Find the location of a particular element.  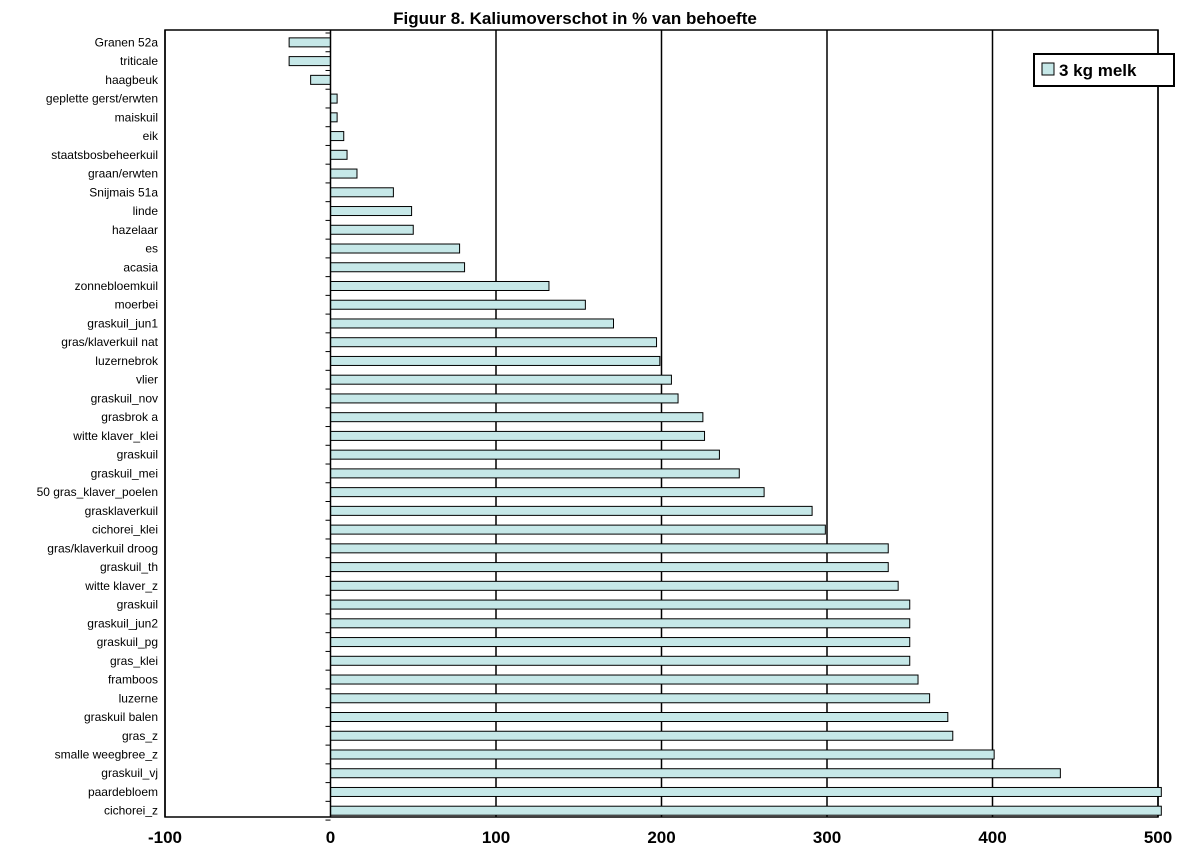

category-label: es is located at coordinates (151, 249).